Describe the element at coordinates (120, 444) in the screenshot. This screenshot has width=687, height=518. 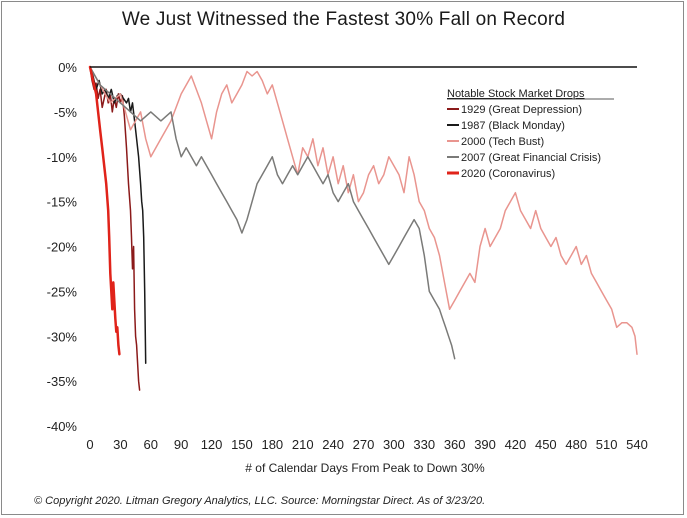
I see `x-tick-label: 30` at that location.